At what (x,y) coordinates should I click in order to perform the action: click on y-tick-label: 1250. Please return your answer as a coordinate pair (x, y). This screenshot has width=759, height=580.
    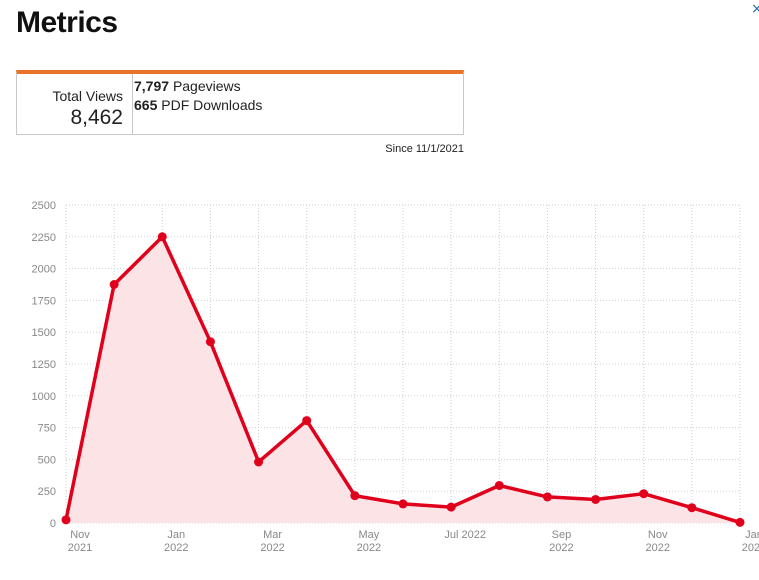
    Looking at the image, I should click on (44, 365).